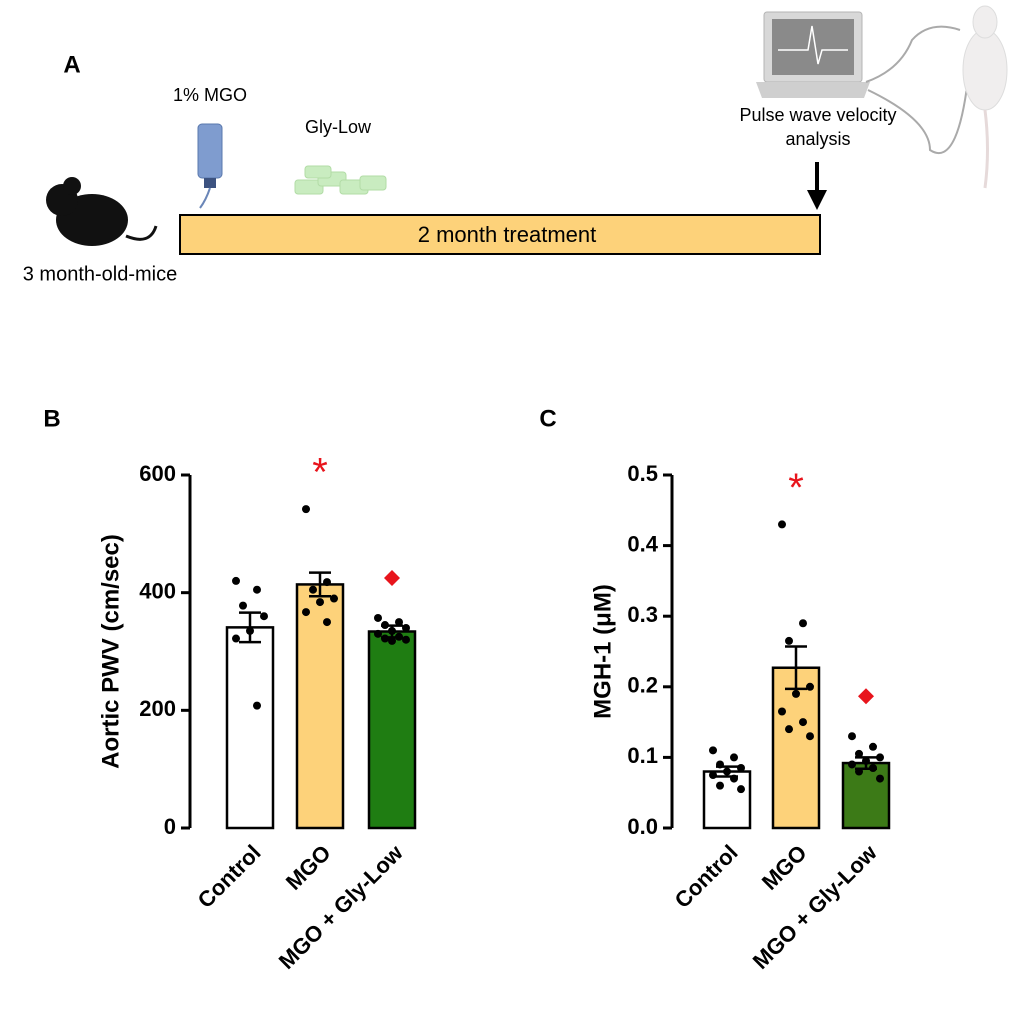  What do you see at coordinates (507, 234) in the screenshot?
I see `timeline-label: 2 month treatment` at bounding box center [507, 234].